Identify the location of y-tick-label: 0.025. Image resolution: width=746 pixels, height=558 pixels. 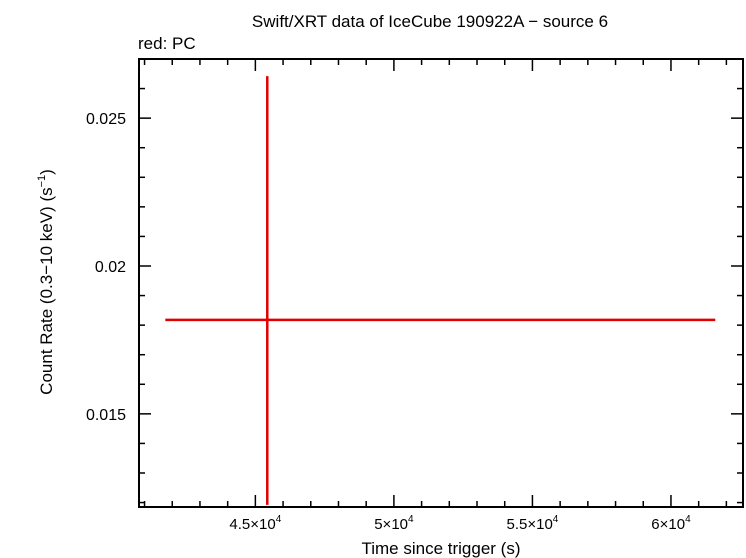
(106, 119).